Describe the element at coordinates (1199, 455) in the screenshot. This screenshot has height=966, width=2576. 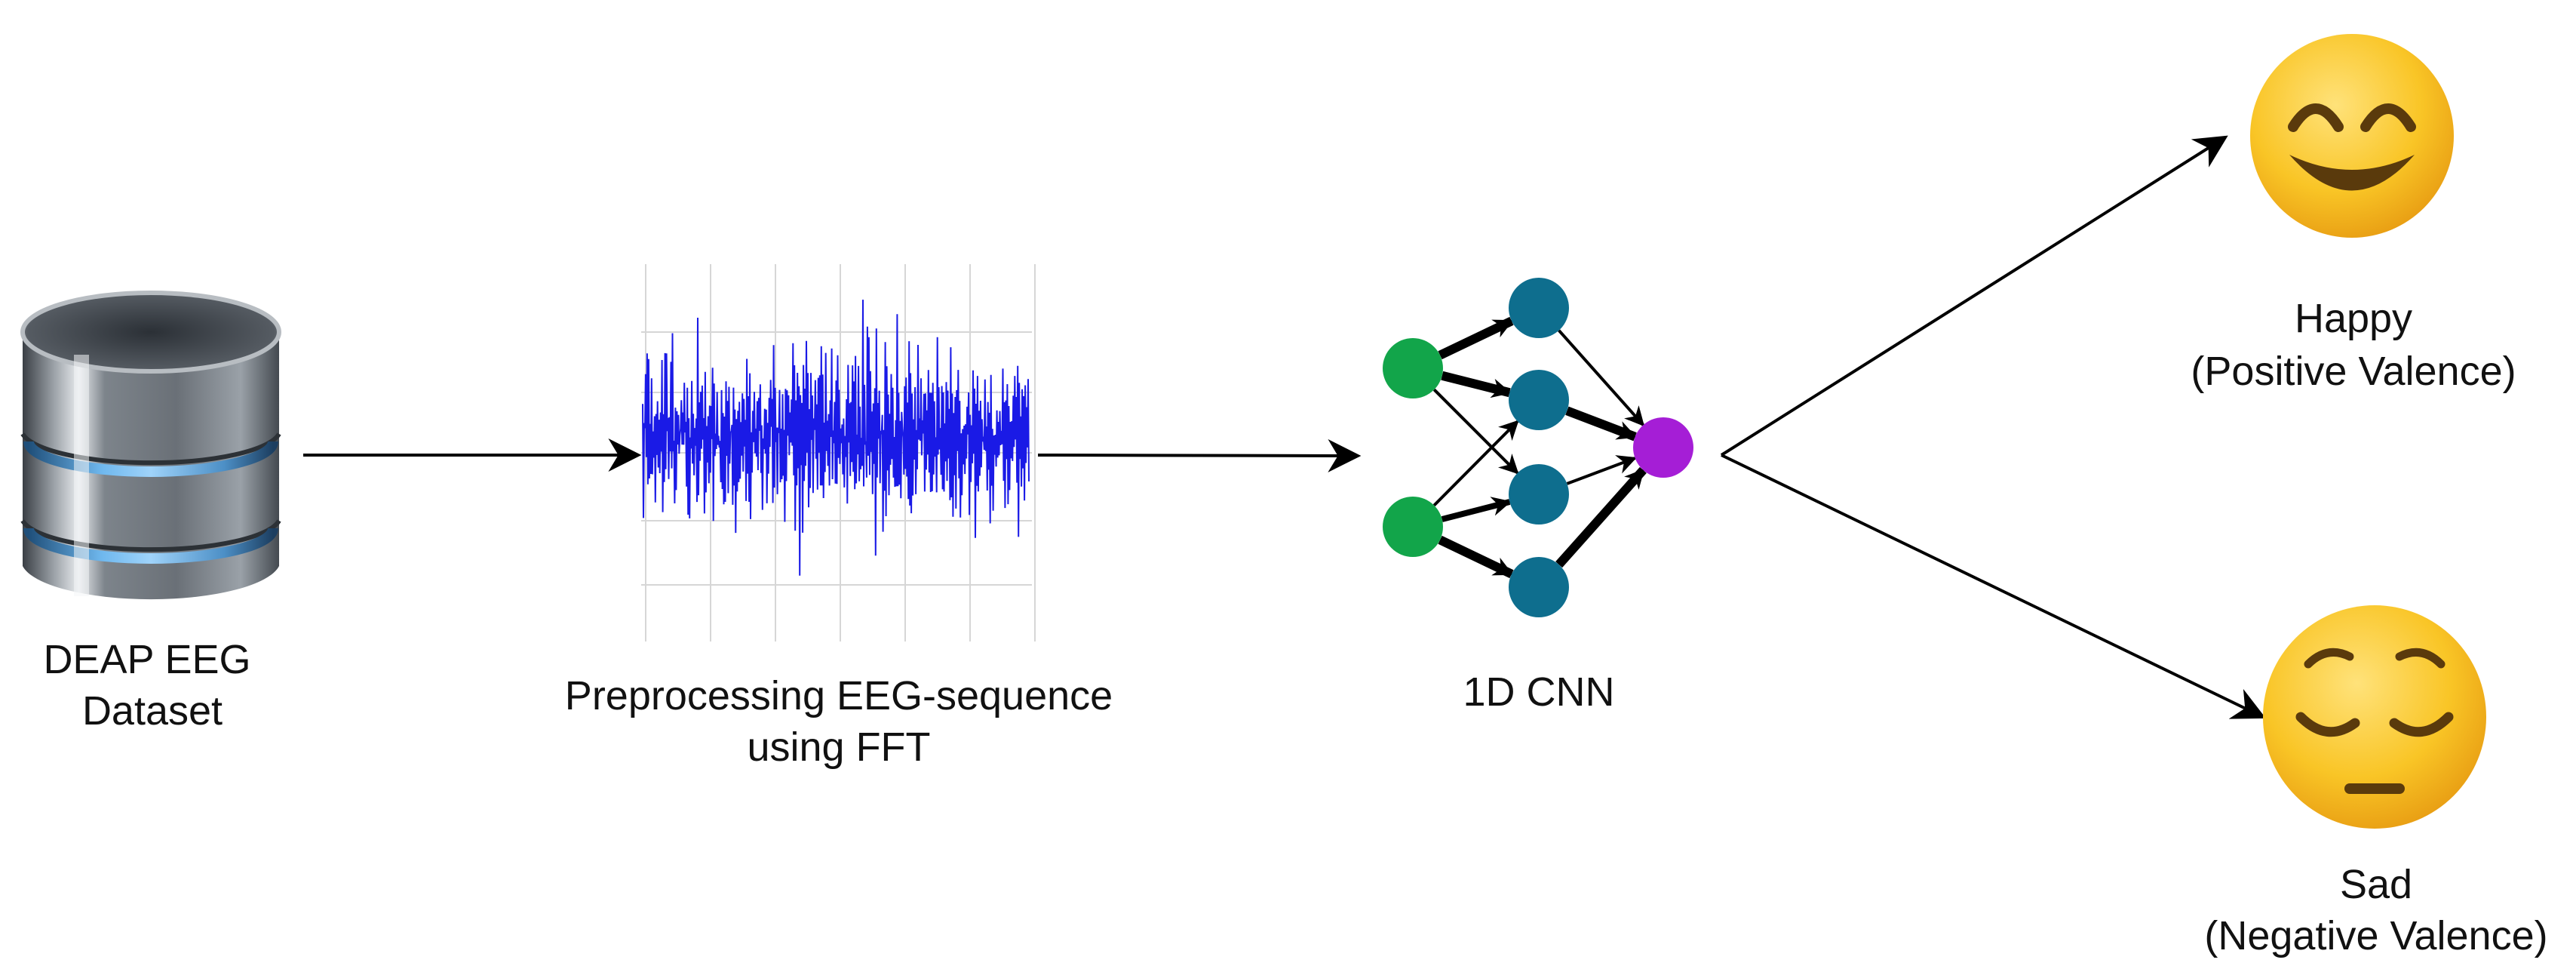
I see `arrow-preprocess-to-cnn` at that location.